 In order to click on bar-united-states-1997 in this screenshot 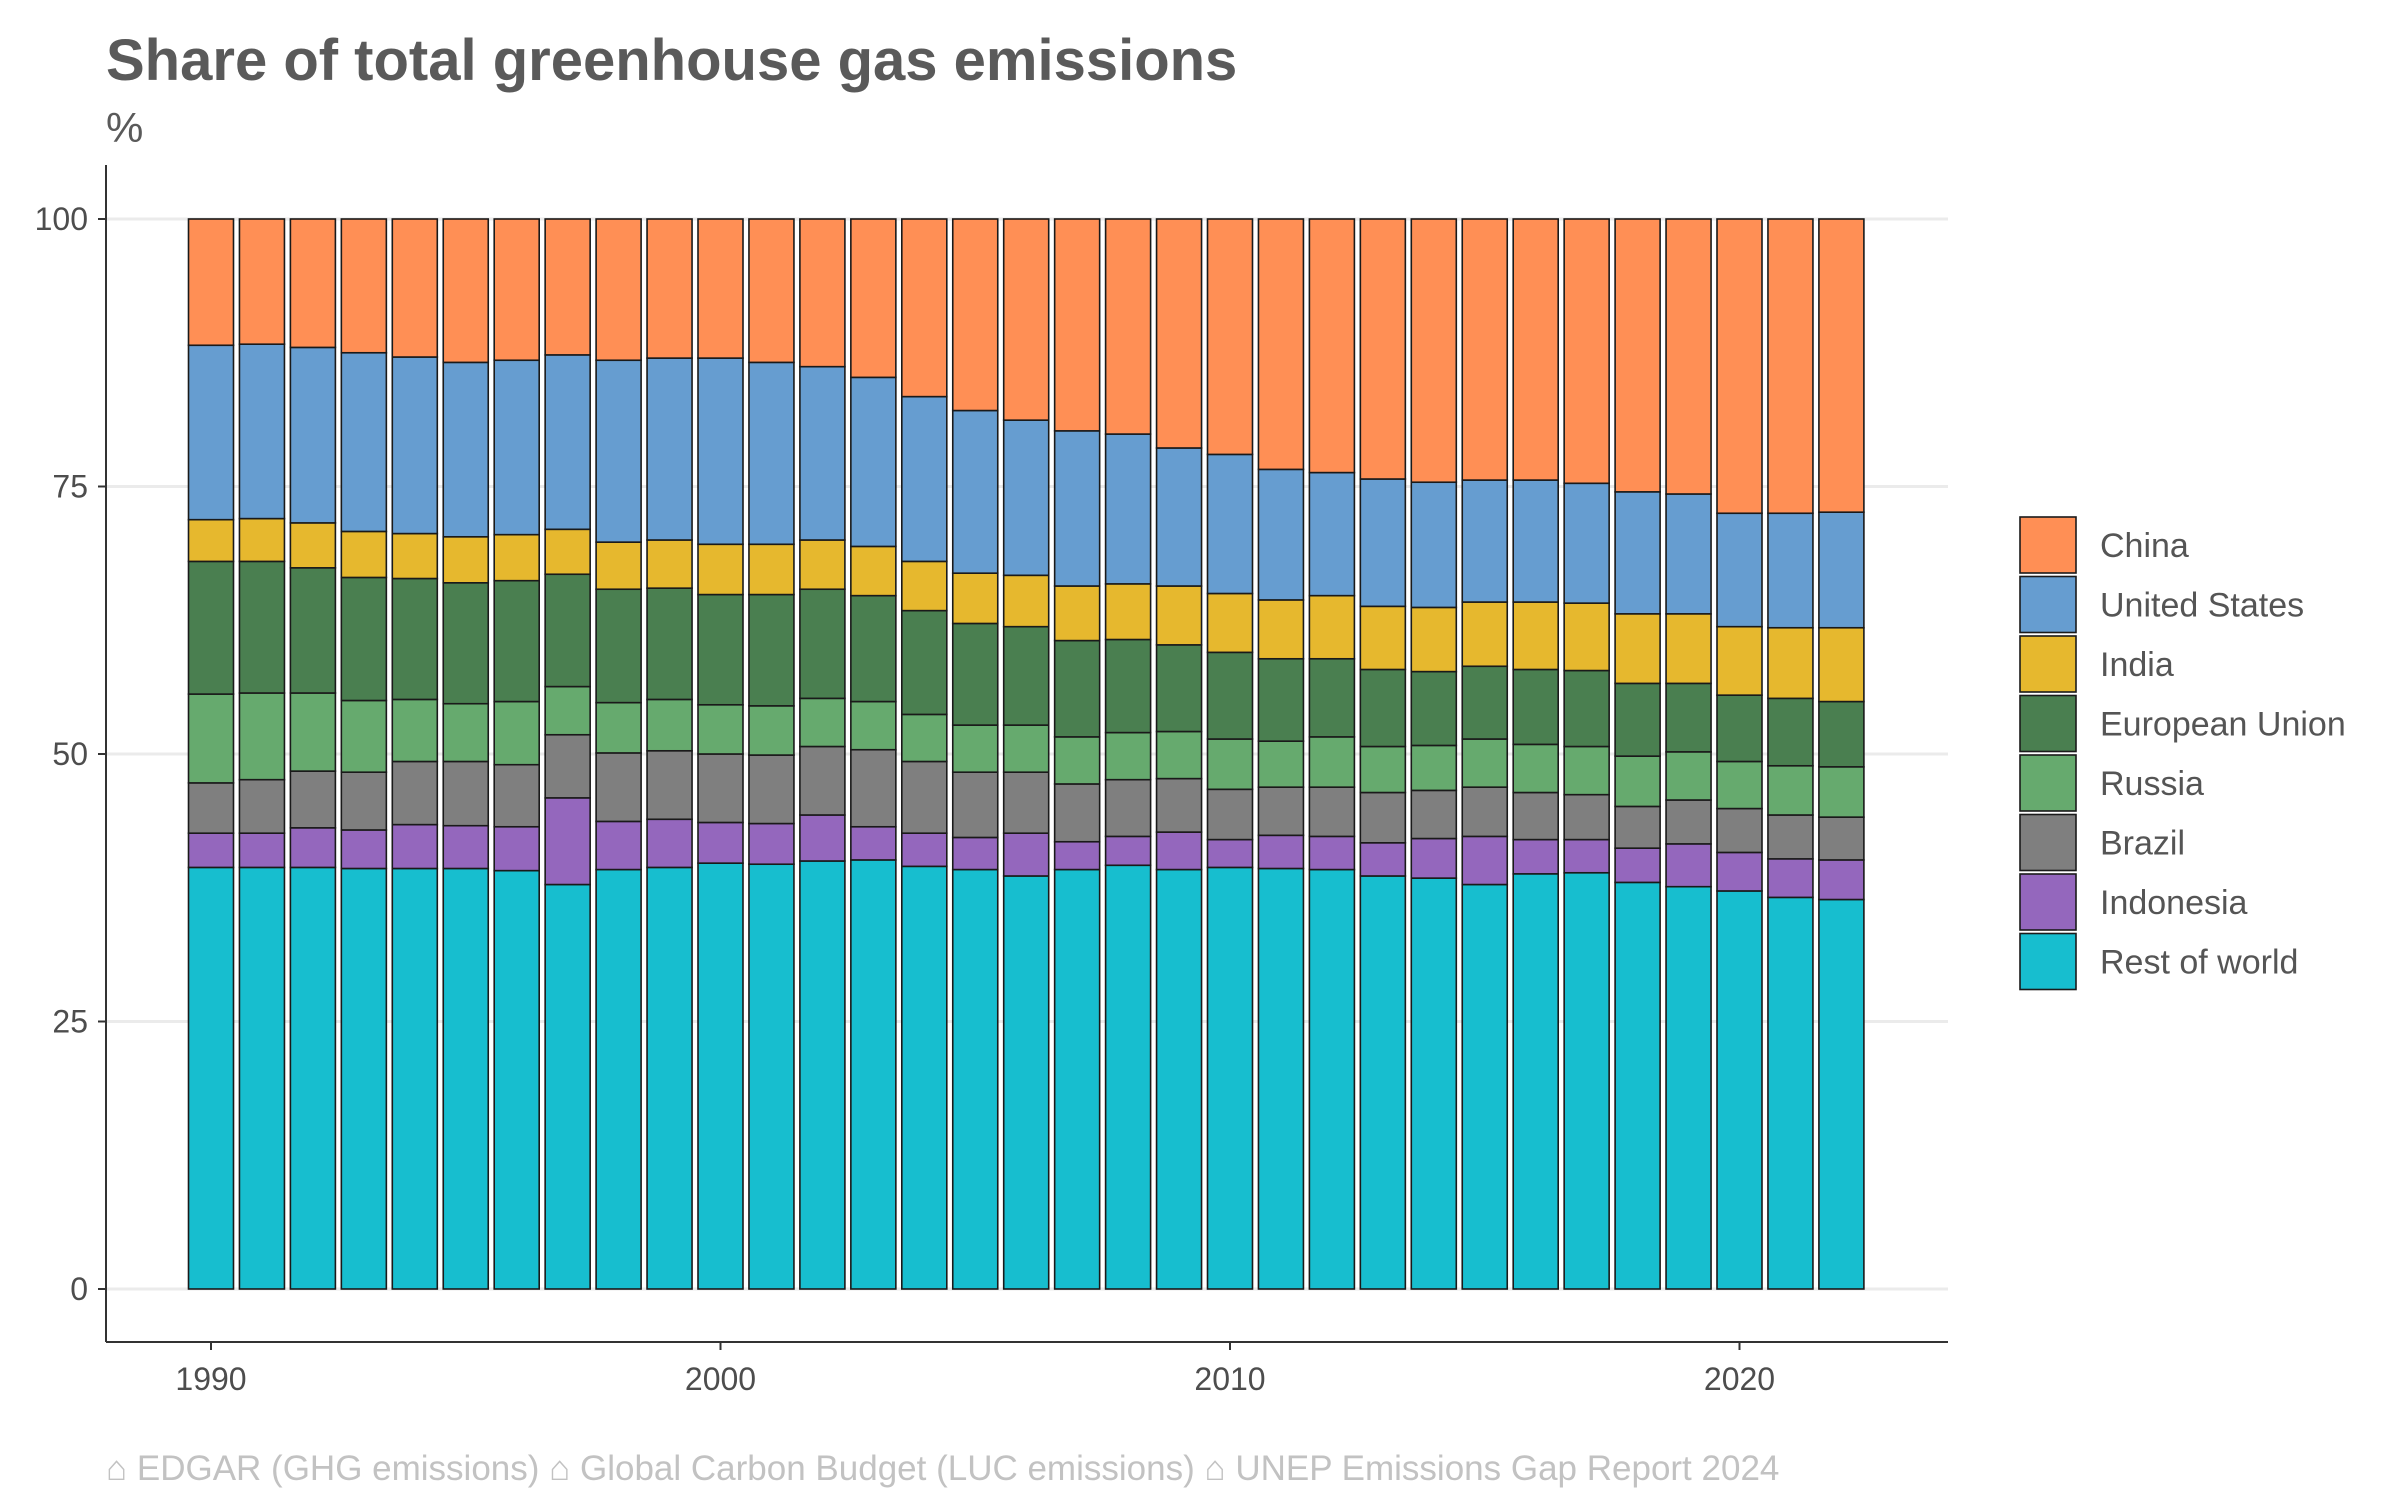, I will do `click(567, 442)`.